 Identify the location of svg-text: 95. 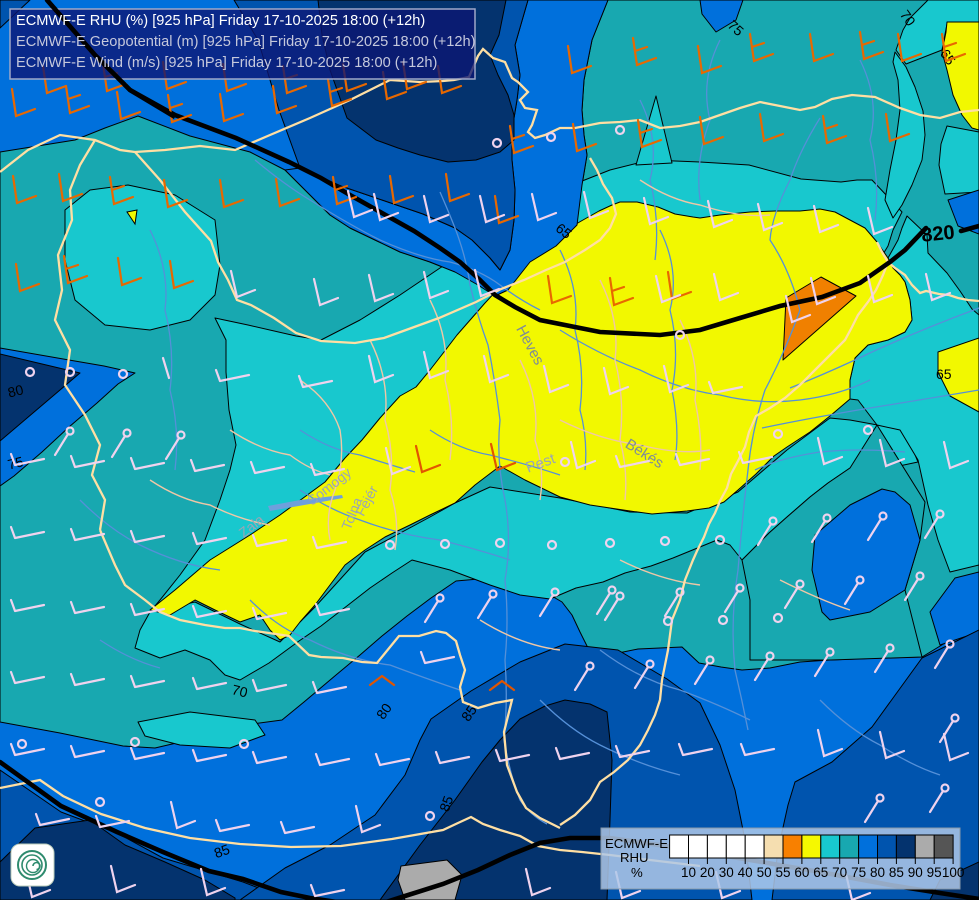
(934, 872).